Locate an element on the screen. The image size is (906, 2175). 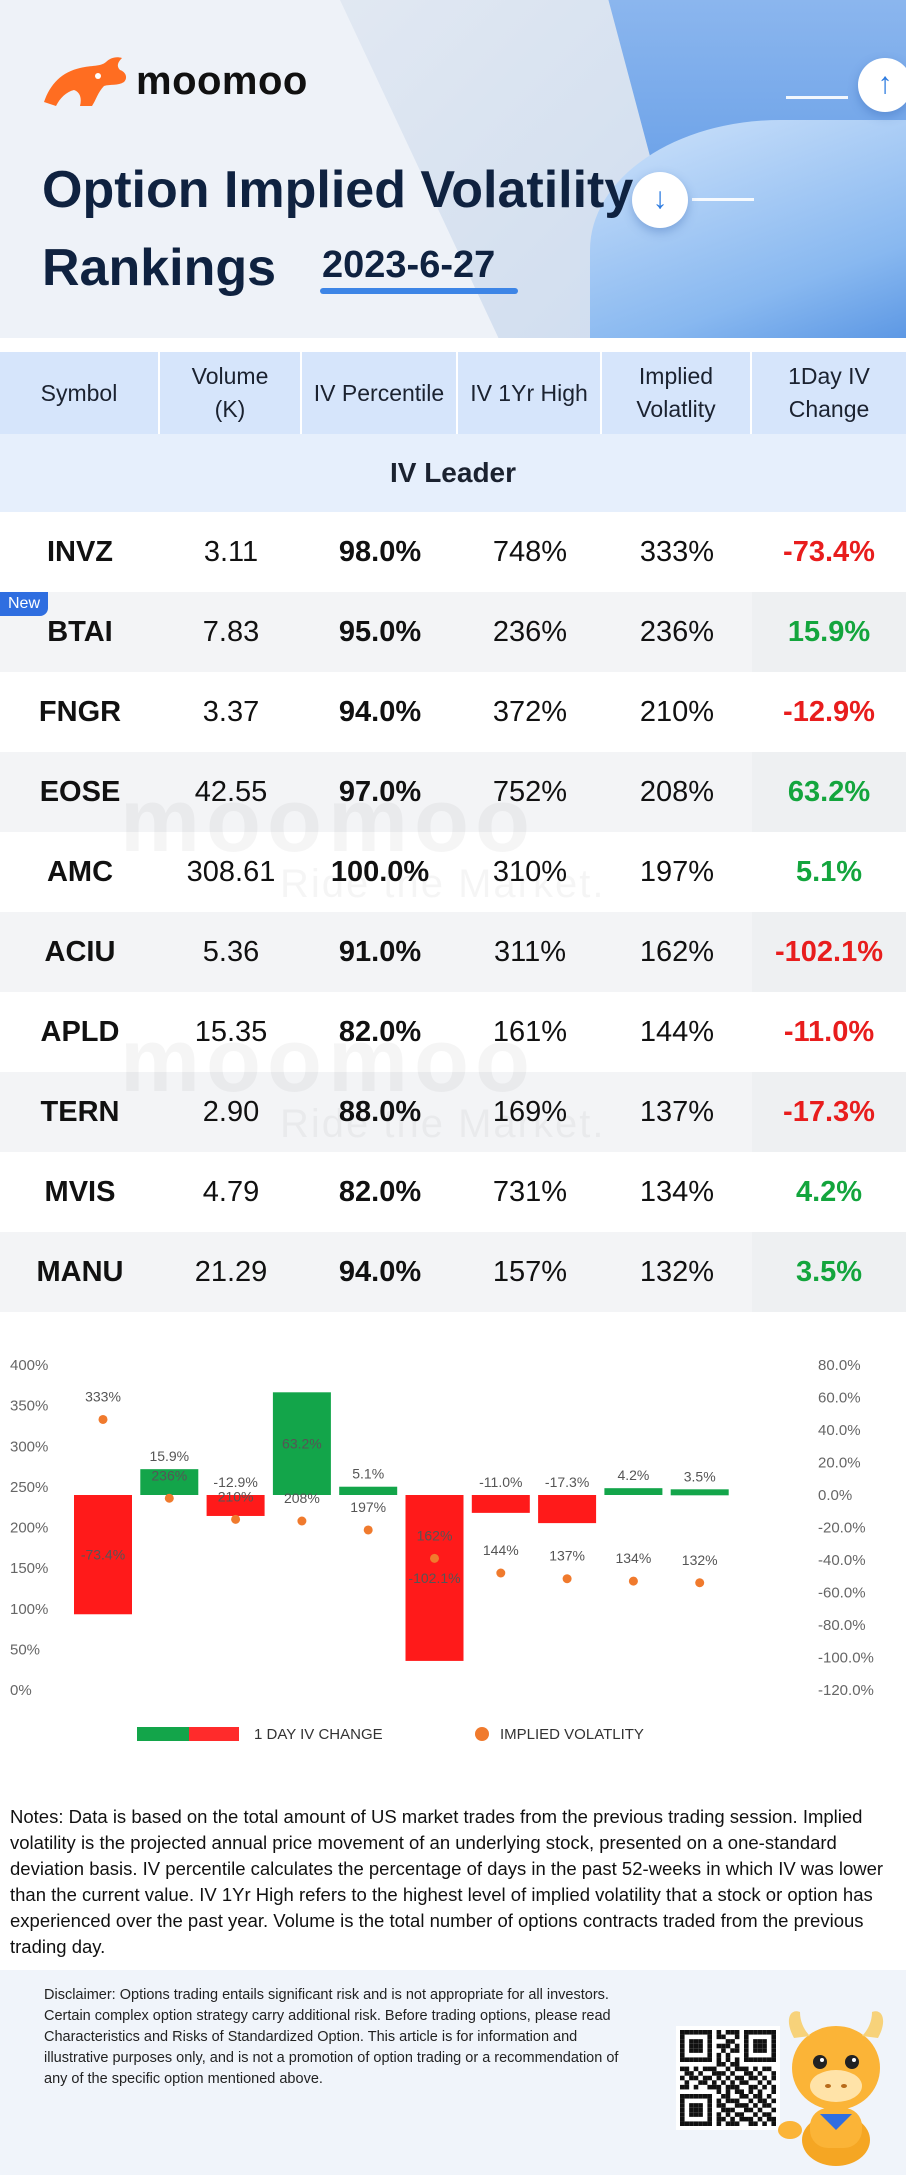
legend-swatch-positive is located at coordinates (163, 1734).